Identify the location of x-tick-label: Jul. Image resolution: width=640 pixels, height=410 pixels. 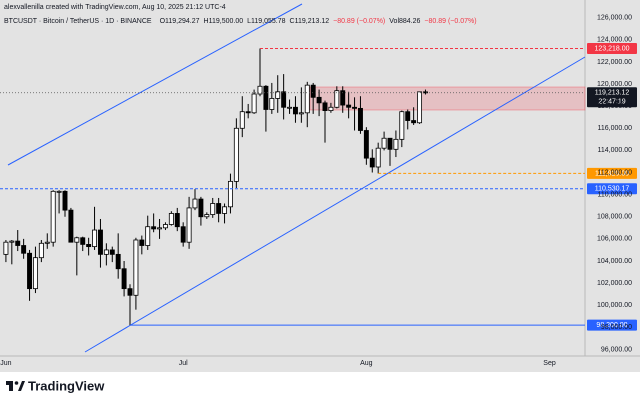
(183, 363).